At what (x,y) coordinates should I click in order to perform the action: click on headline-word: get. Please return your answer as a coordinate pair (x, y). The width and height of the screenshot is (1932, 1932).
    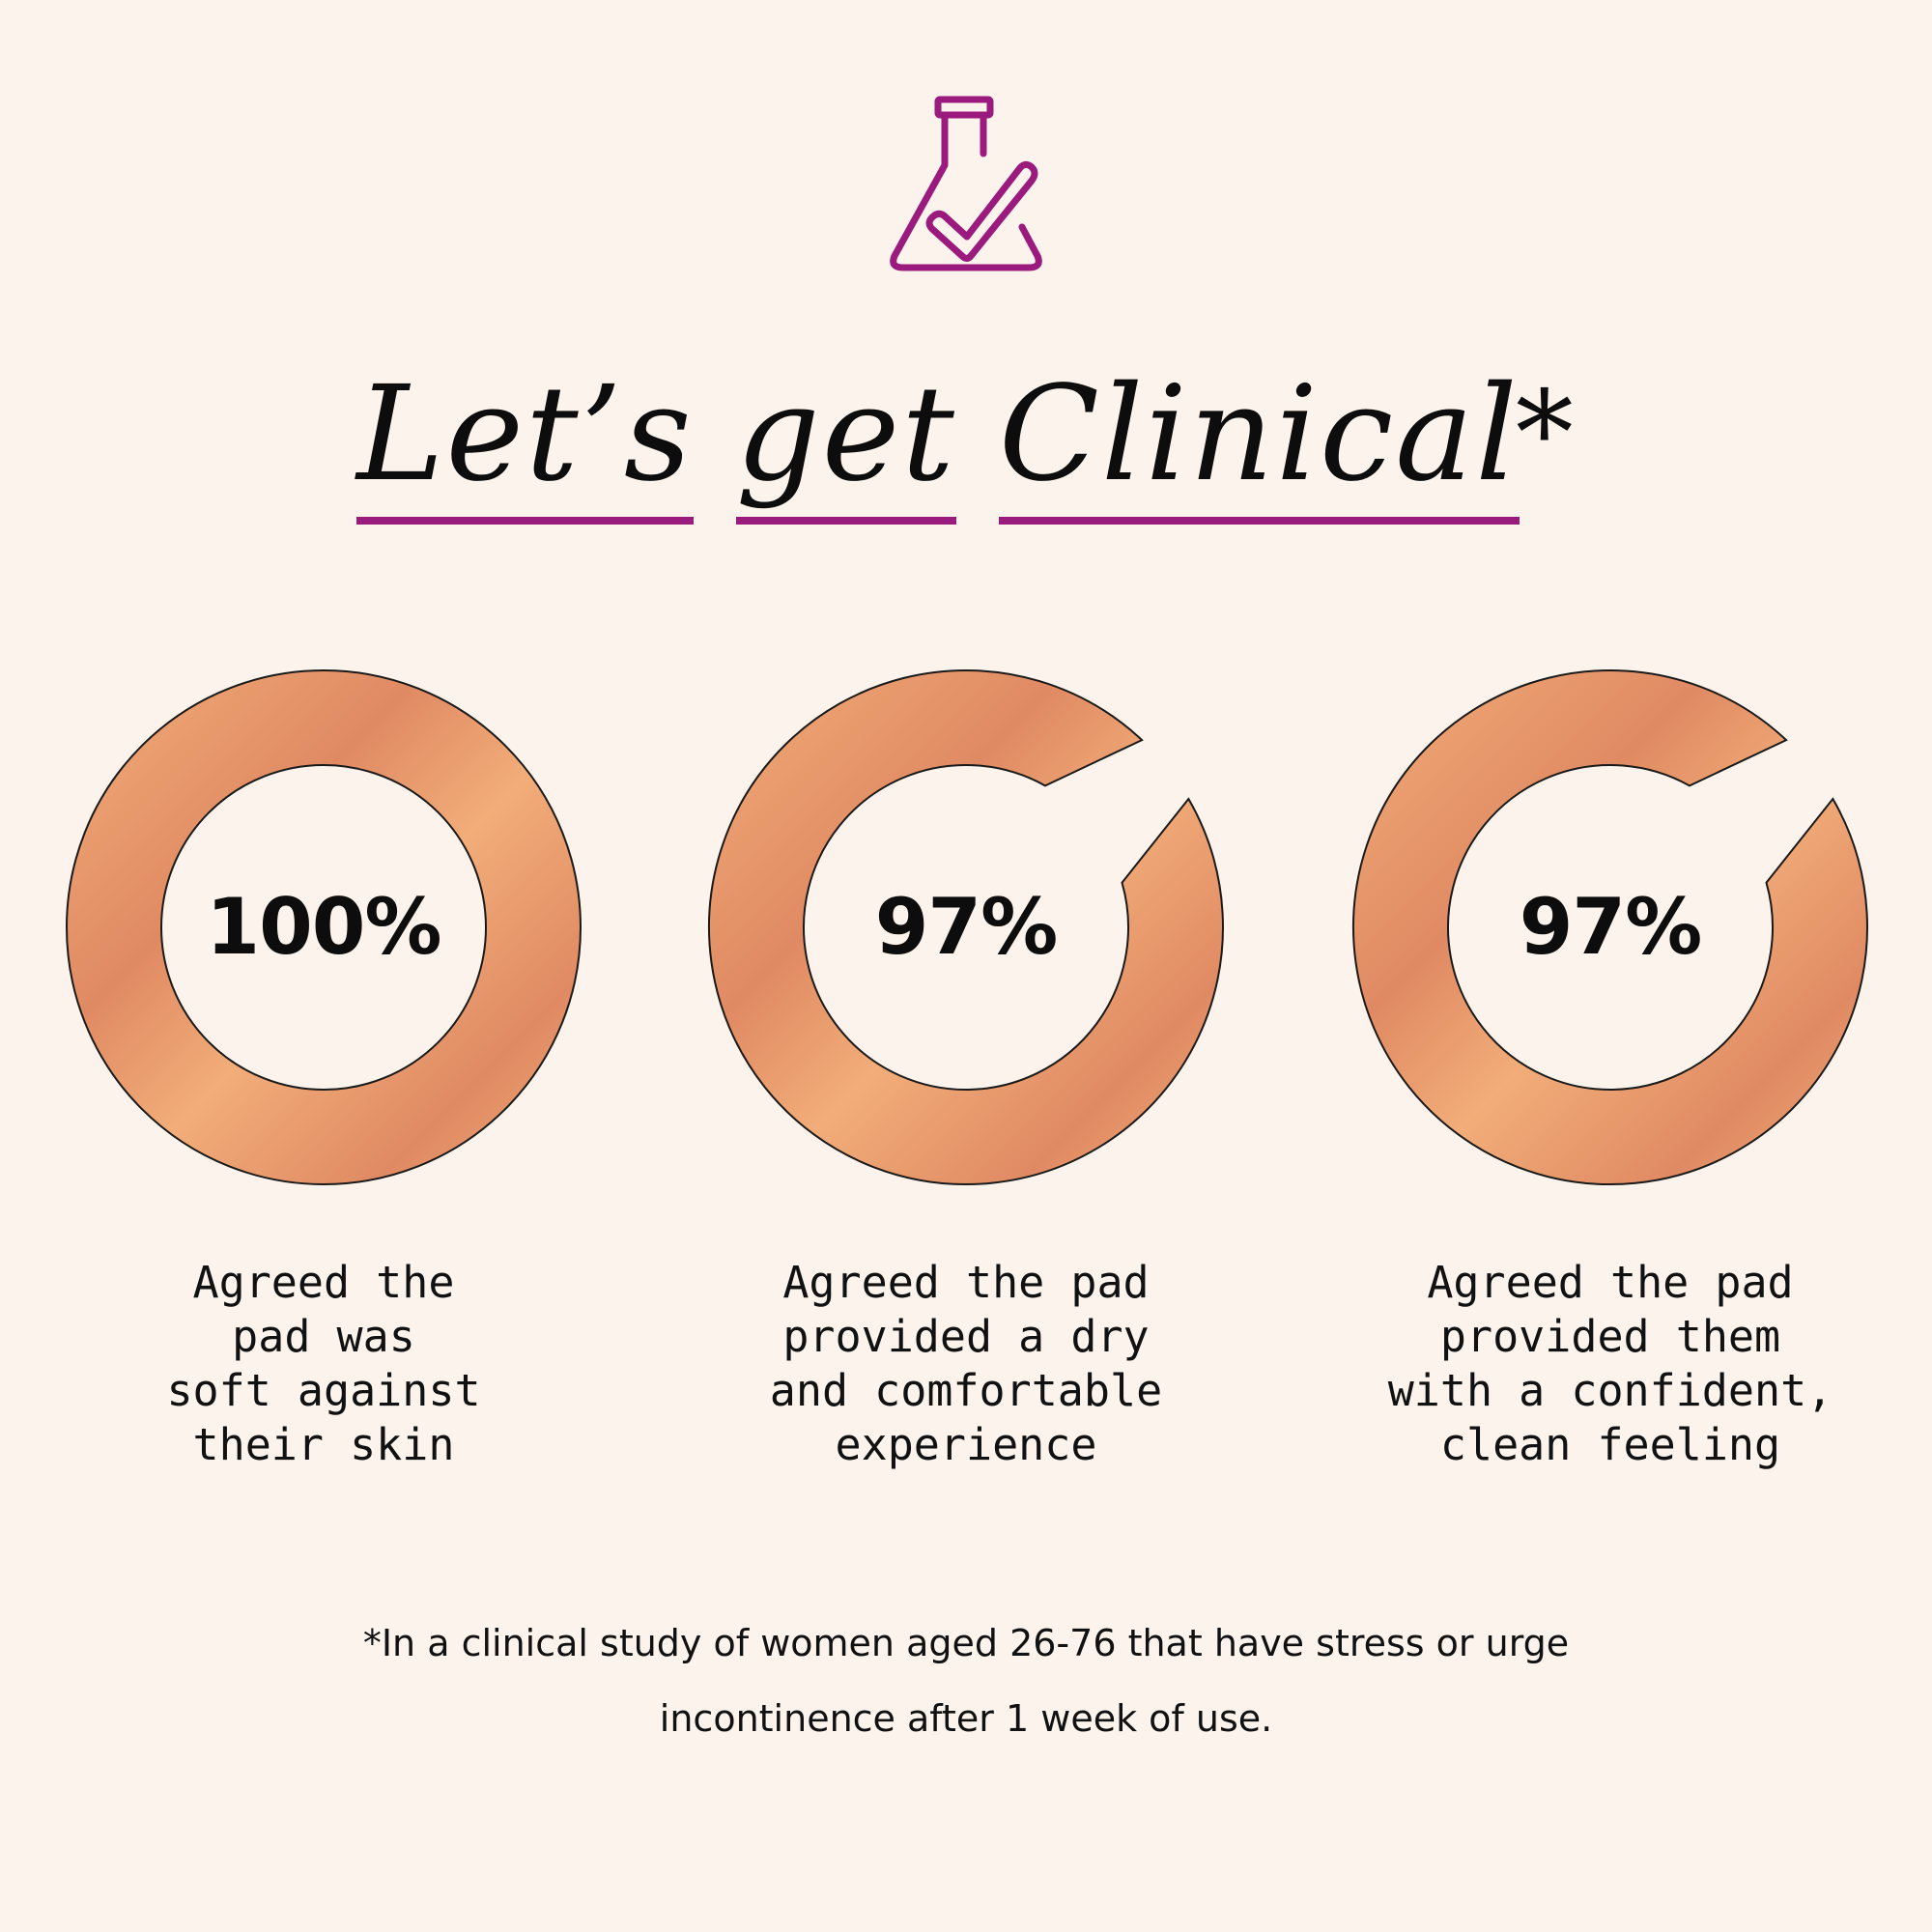
    Looking at the image, I should click on (845, 443).